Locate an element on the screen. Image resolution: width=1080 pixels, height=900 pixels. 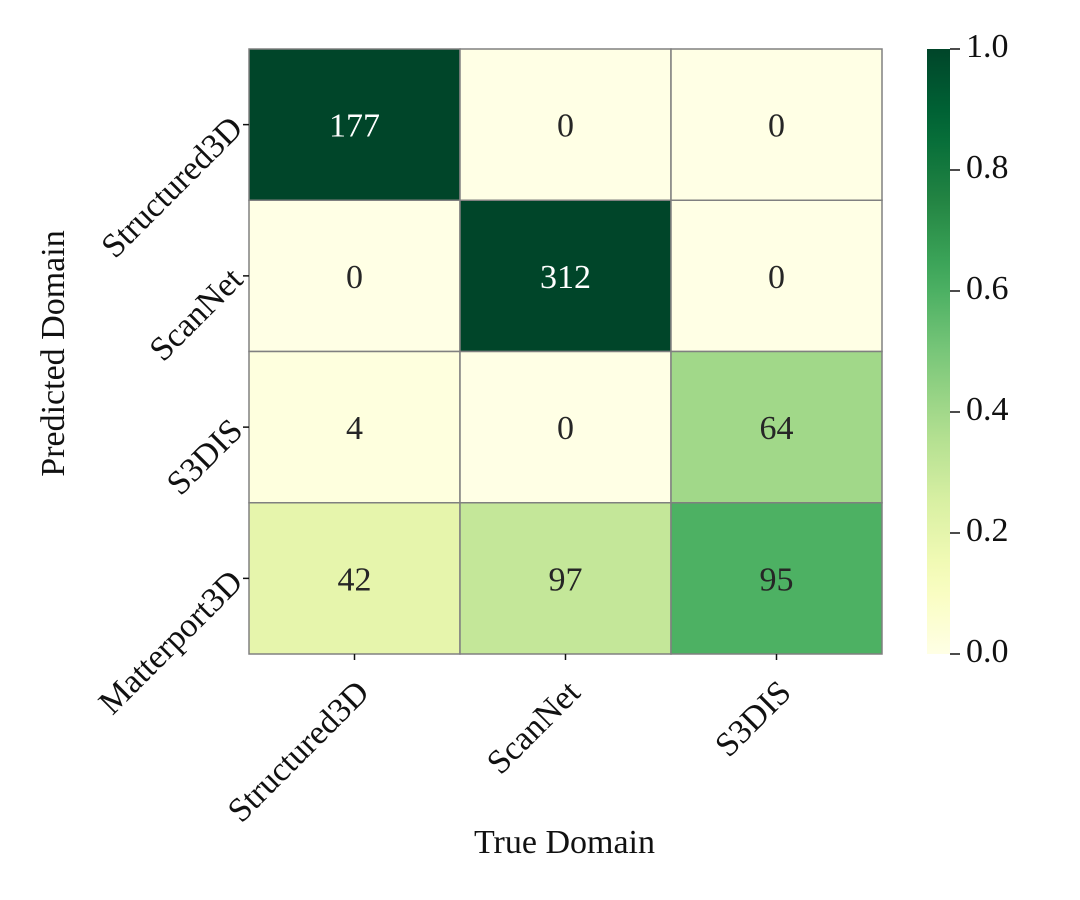
colorbar-gradient is located at coordinates (938, 351).